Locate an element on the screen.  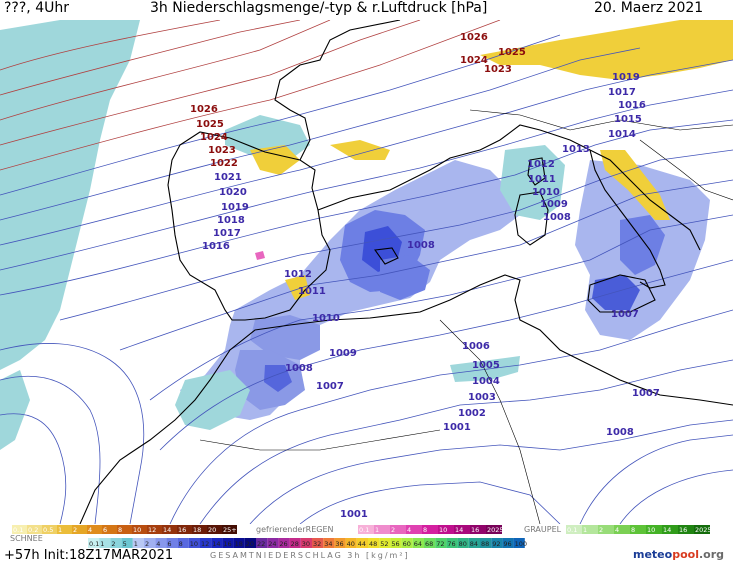
legend-value: 24 is located at coordinates (272, 544).